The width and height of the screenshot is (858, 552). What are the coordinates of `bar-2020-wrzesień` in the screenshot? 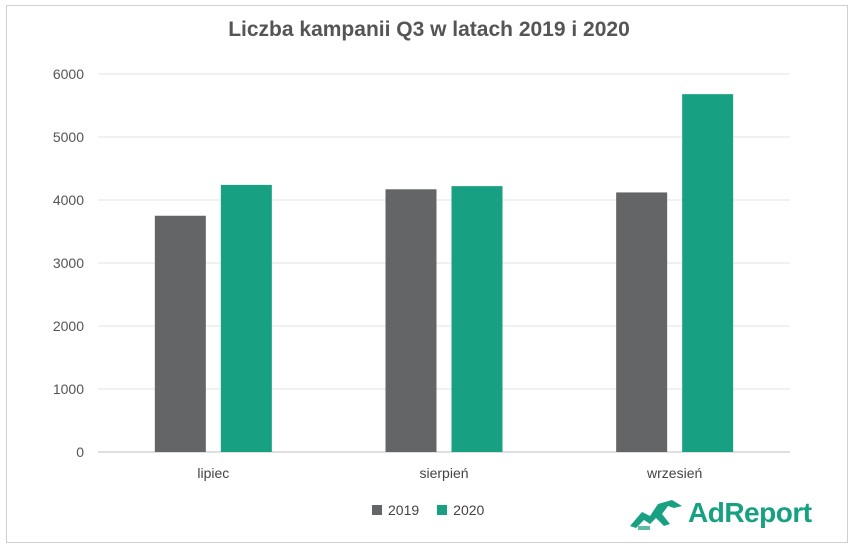 It's located at (708, 273).